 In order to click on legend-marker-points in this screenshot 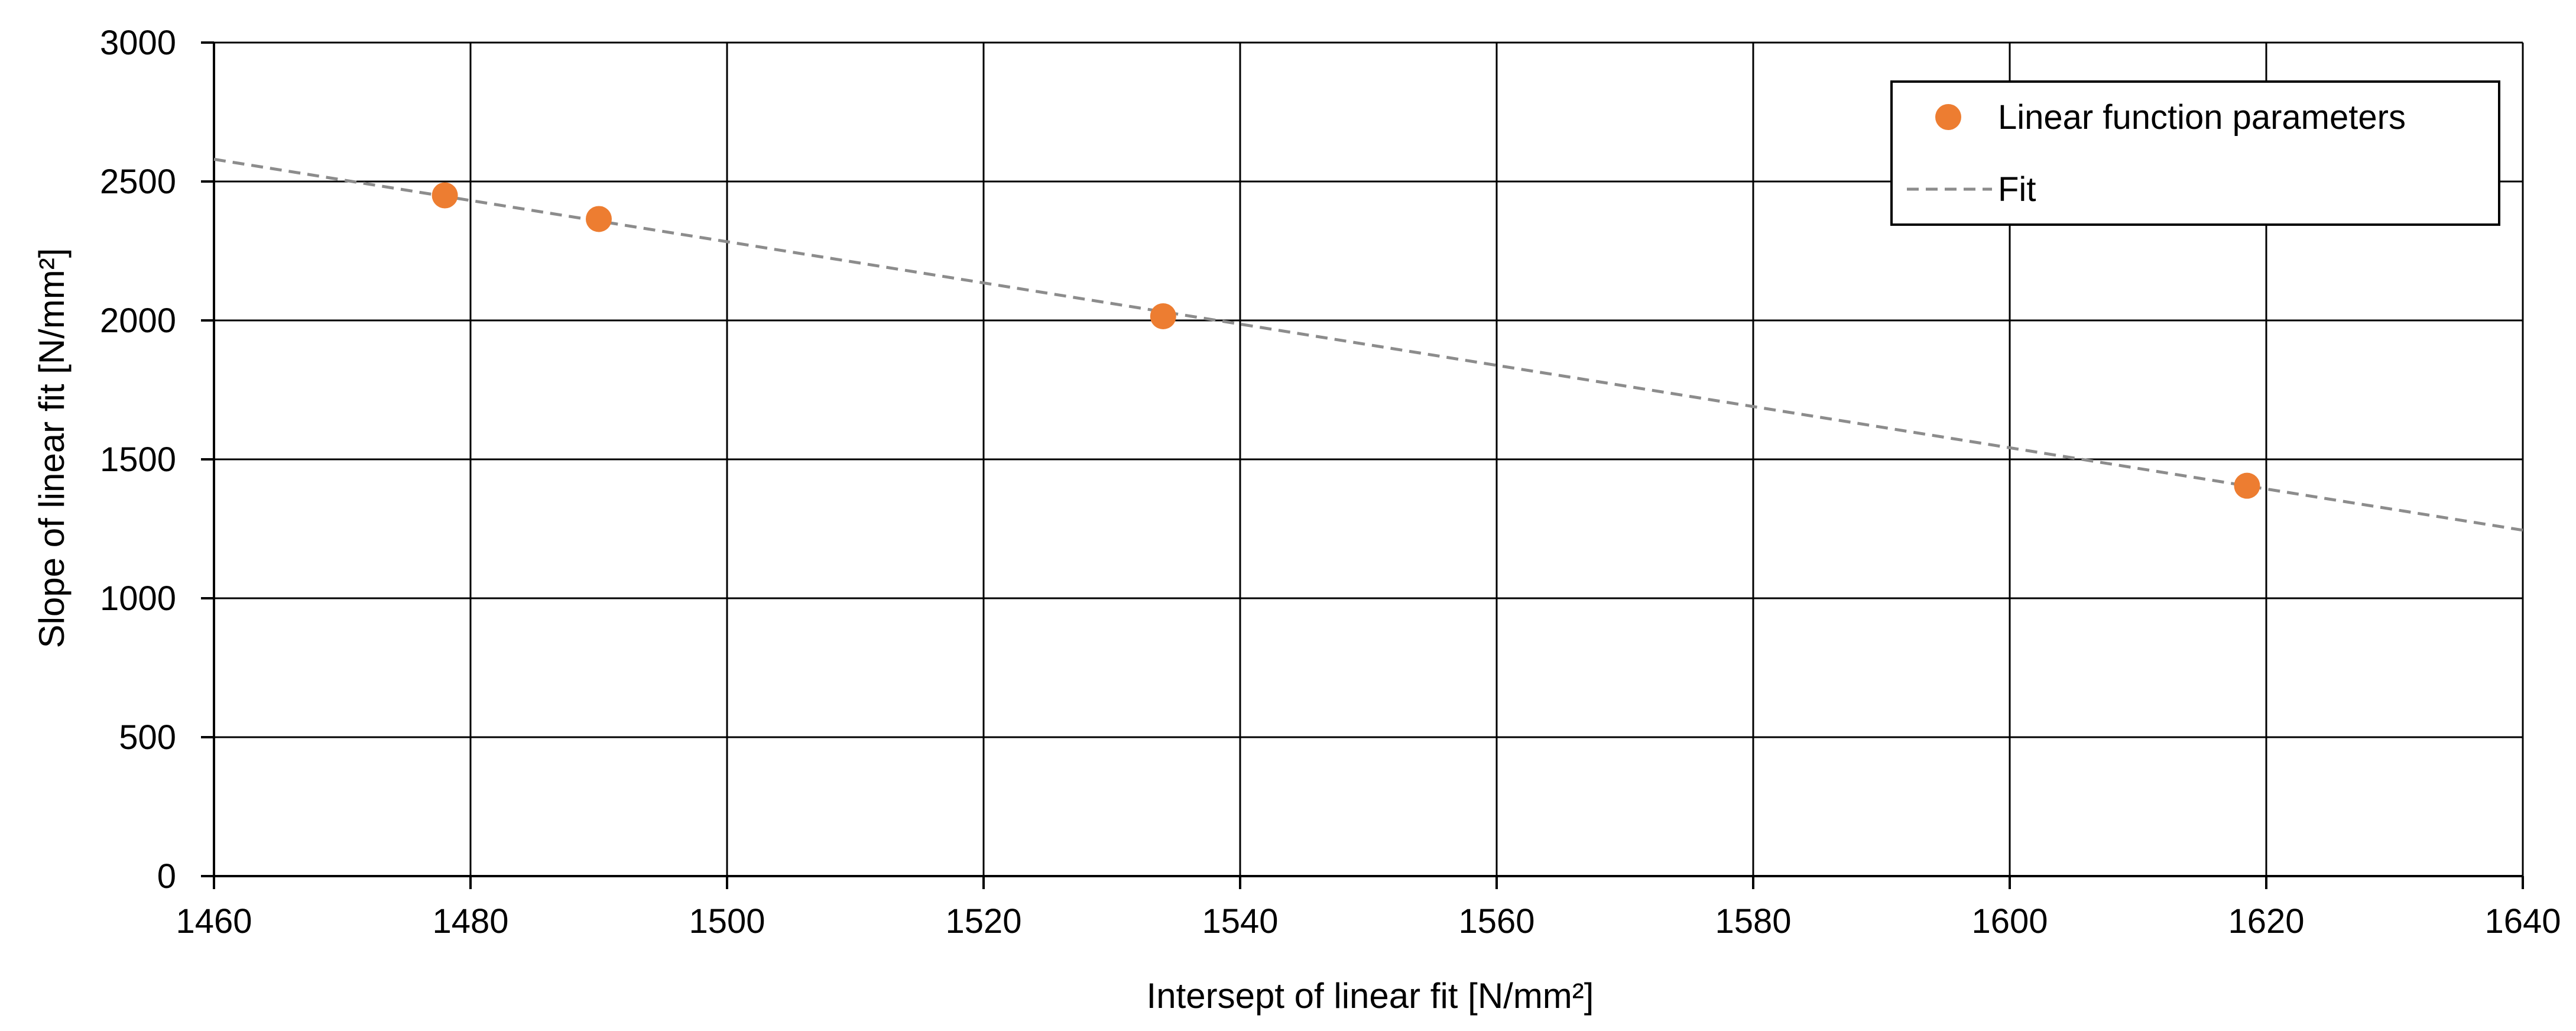, I will do `click(1948, 117)`.